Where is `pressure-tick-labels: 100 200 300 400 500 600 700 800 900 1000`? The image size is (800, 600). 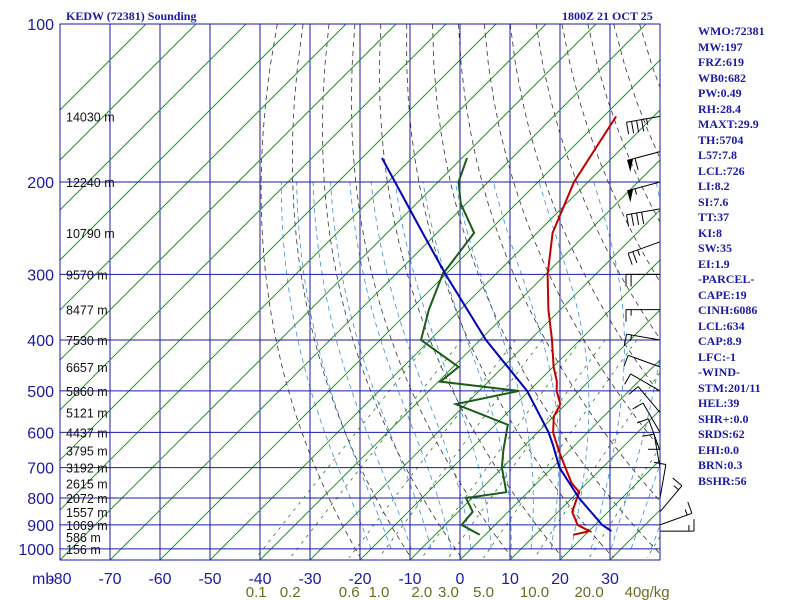
pressure-tick-labels: 100 200 300 400 500 600 700 800 900 1000 is located at coordinates (36, 288).